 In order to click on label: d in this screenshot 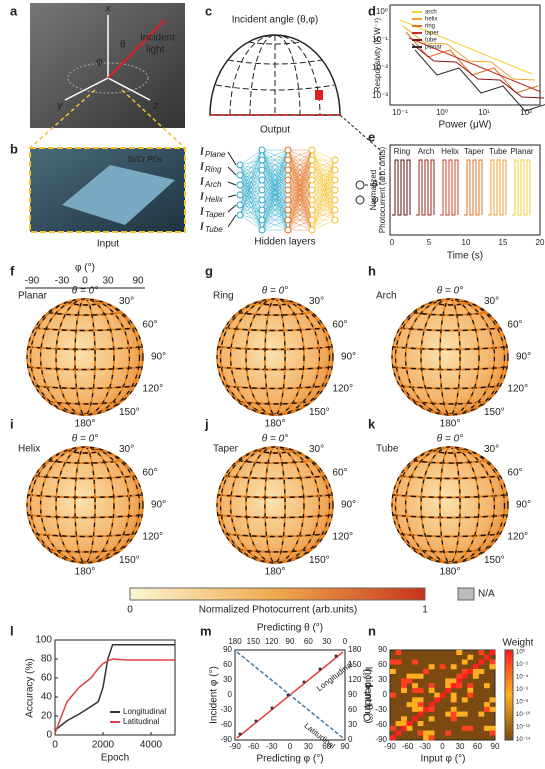, I will do `click(372, 10)`.